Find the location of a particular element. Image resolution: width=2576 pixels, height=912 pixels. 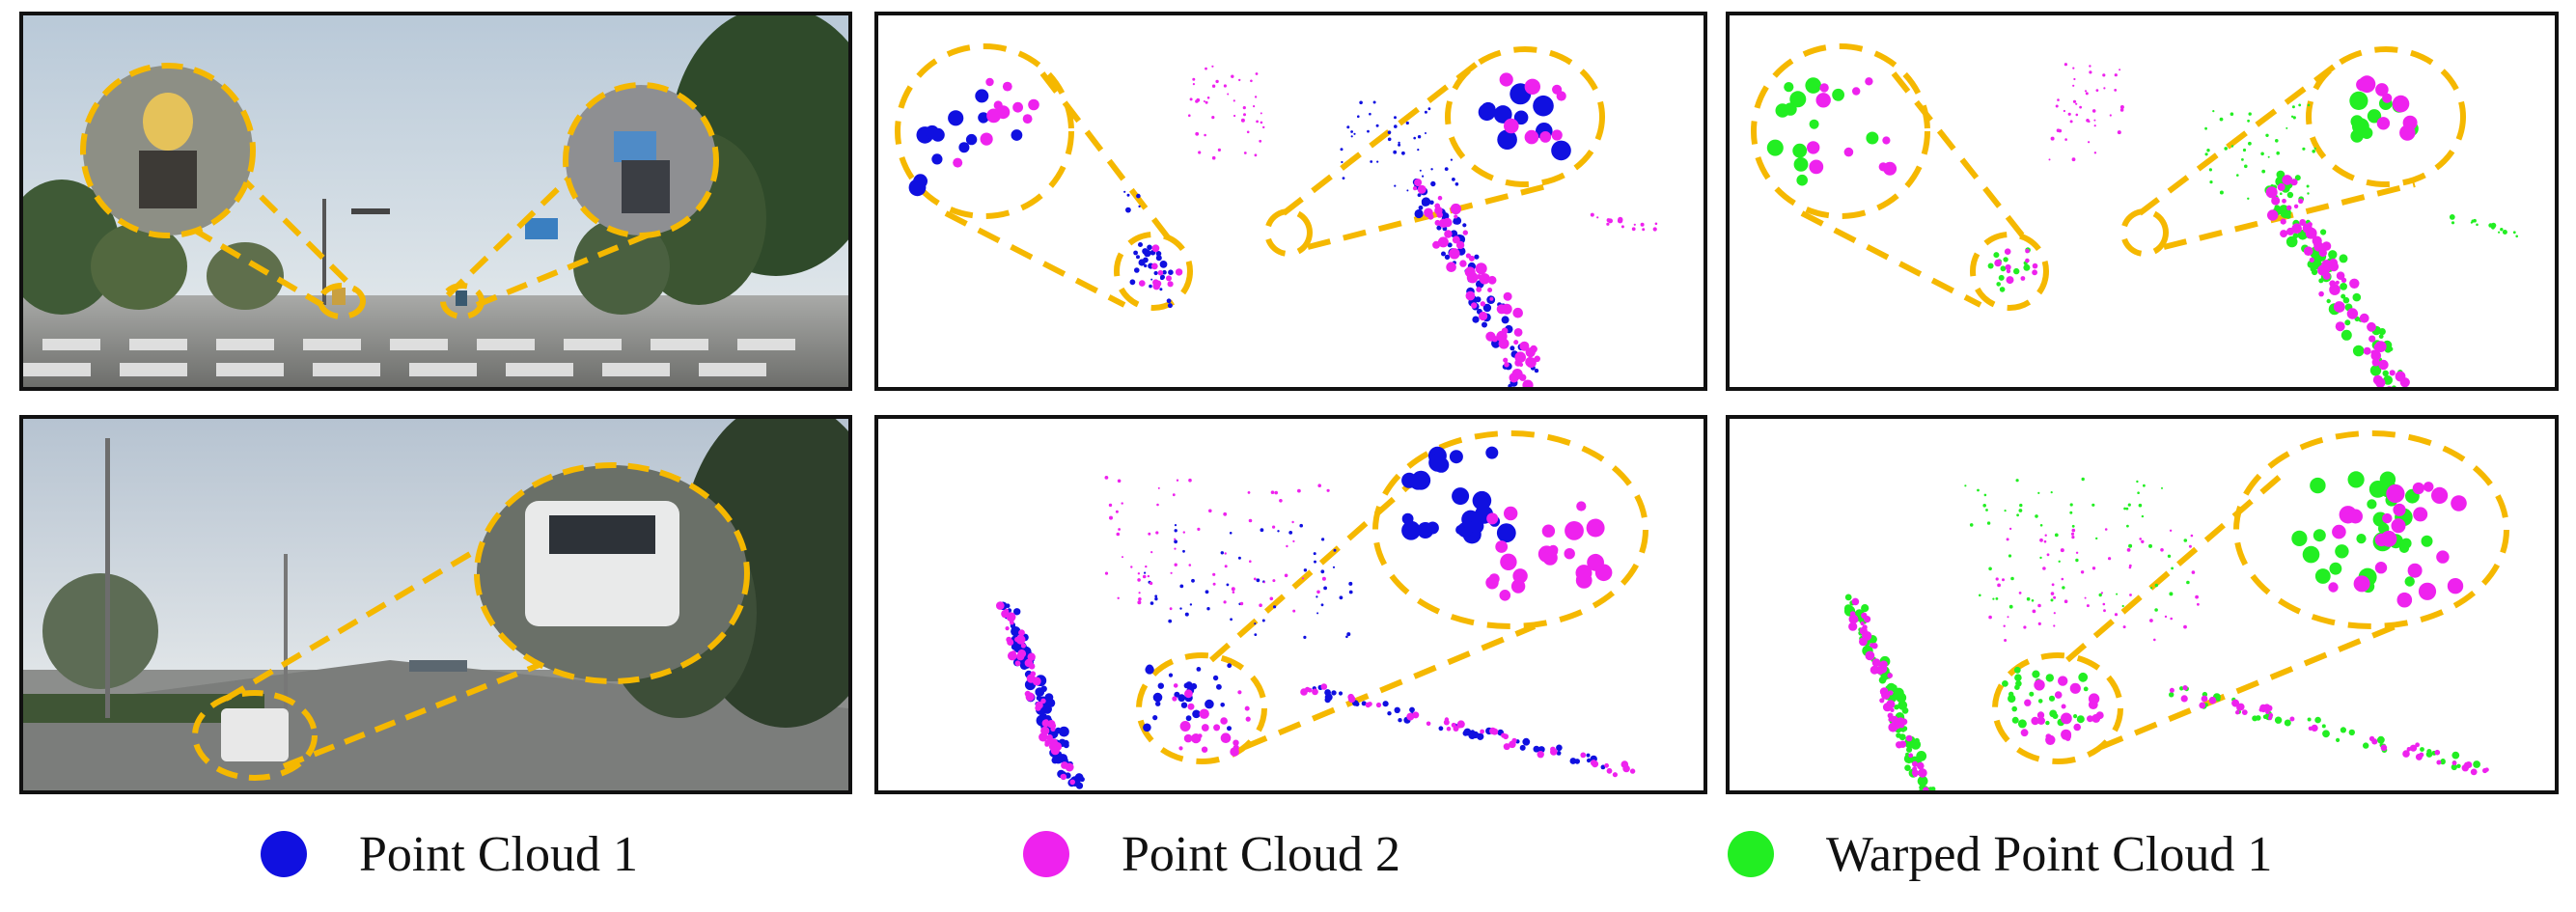

warped-point-cloud-panel-row2 is located at coordinates (2142, 604).